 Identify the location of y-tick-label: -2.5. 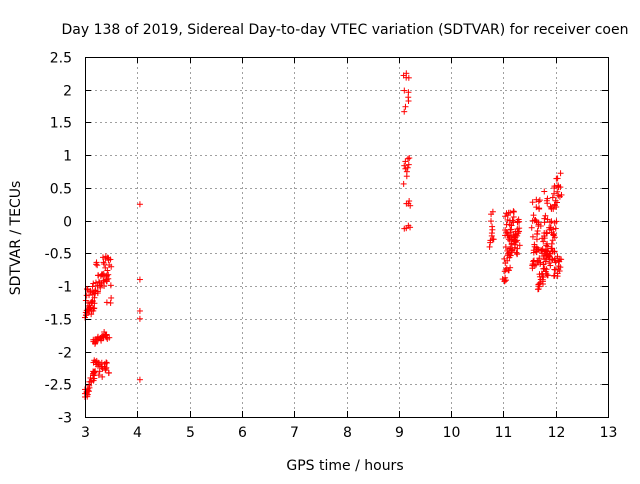
(58, 386).